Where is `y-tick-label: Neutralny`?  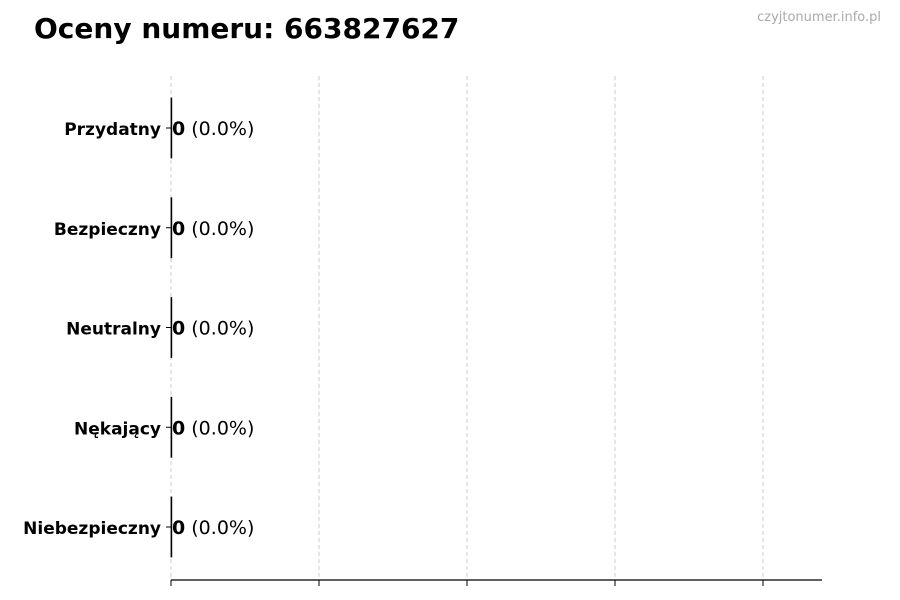 y-tick-label: Neutralny is located at coordinates (113, 330).